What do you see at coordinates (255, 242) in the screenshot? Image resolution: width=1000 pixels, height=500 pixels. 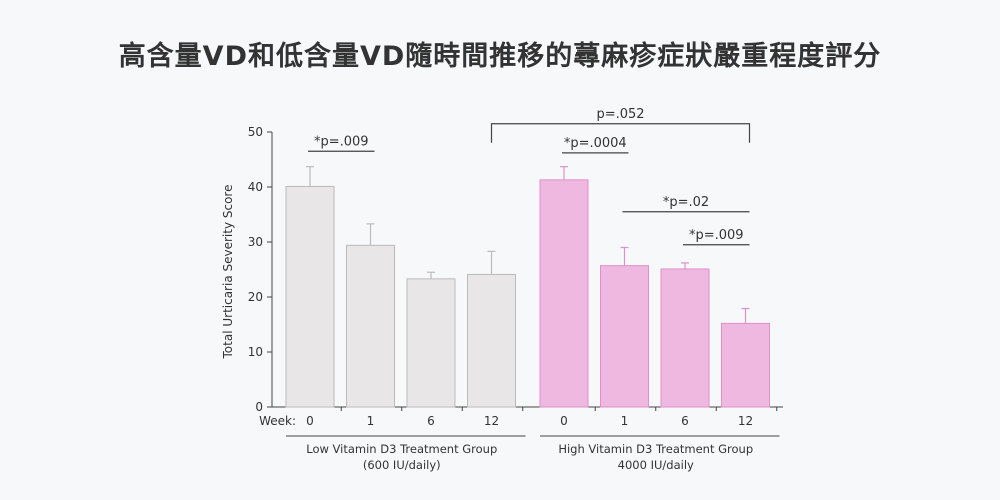 I see `y-tick-label: 30` at bounding box center [255, 242].